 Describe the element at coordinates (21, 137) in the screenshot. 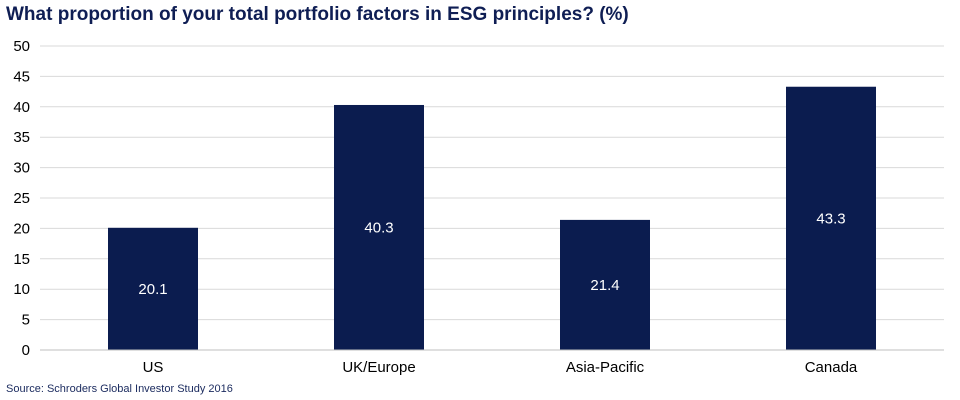

I see `y-tick-label: 35` at that location.